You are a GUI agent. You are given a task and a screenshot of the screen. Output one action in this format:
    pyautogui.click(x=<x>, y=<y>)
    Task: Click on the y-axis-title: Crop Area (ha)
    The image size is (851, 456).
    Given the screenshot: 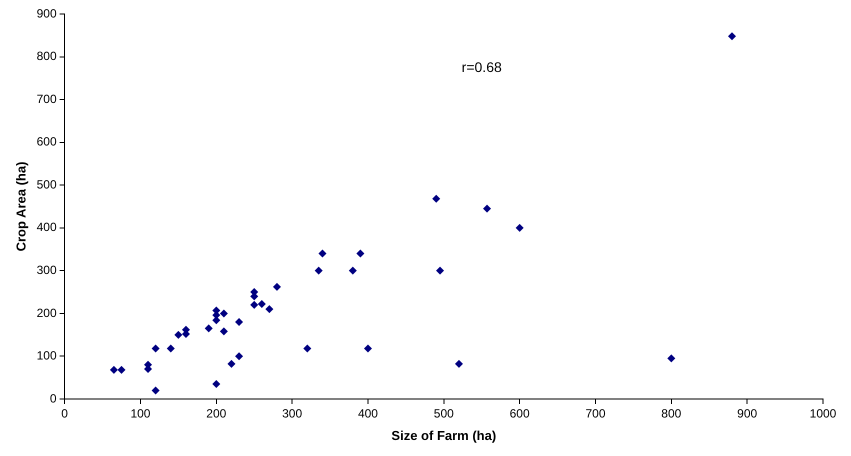 What is the action you would take?
    pyautogui.click(x=20, y=207)
    